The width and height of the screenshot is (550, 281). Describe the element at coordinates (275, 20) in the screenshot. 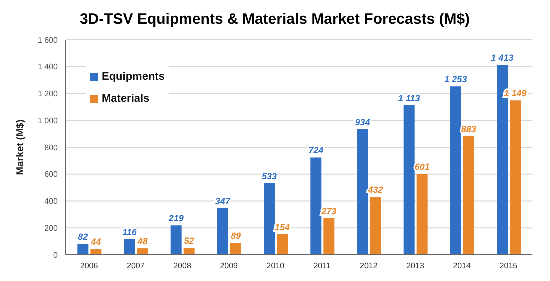

I see `chart-title: 3D-TSV Equipments & Materials Market Forecasts (M$)` at that location.